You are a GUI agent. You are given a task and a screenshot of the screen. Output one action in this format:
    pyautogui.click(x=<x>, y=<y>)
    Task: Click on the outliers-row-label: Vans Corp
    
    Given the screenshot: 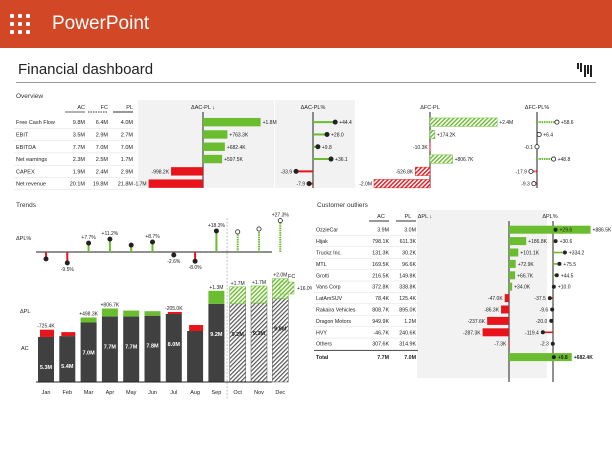 What is the action you would take?
    pyautogui.click(x=328, y=288)
    